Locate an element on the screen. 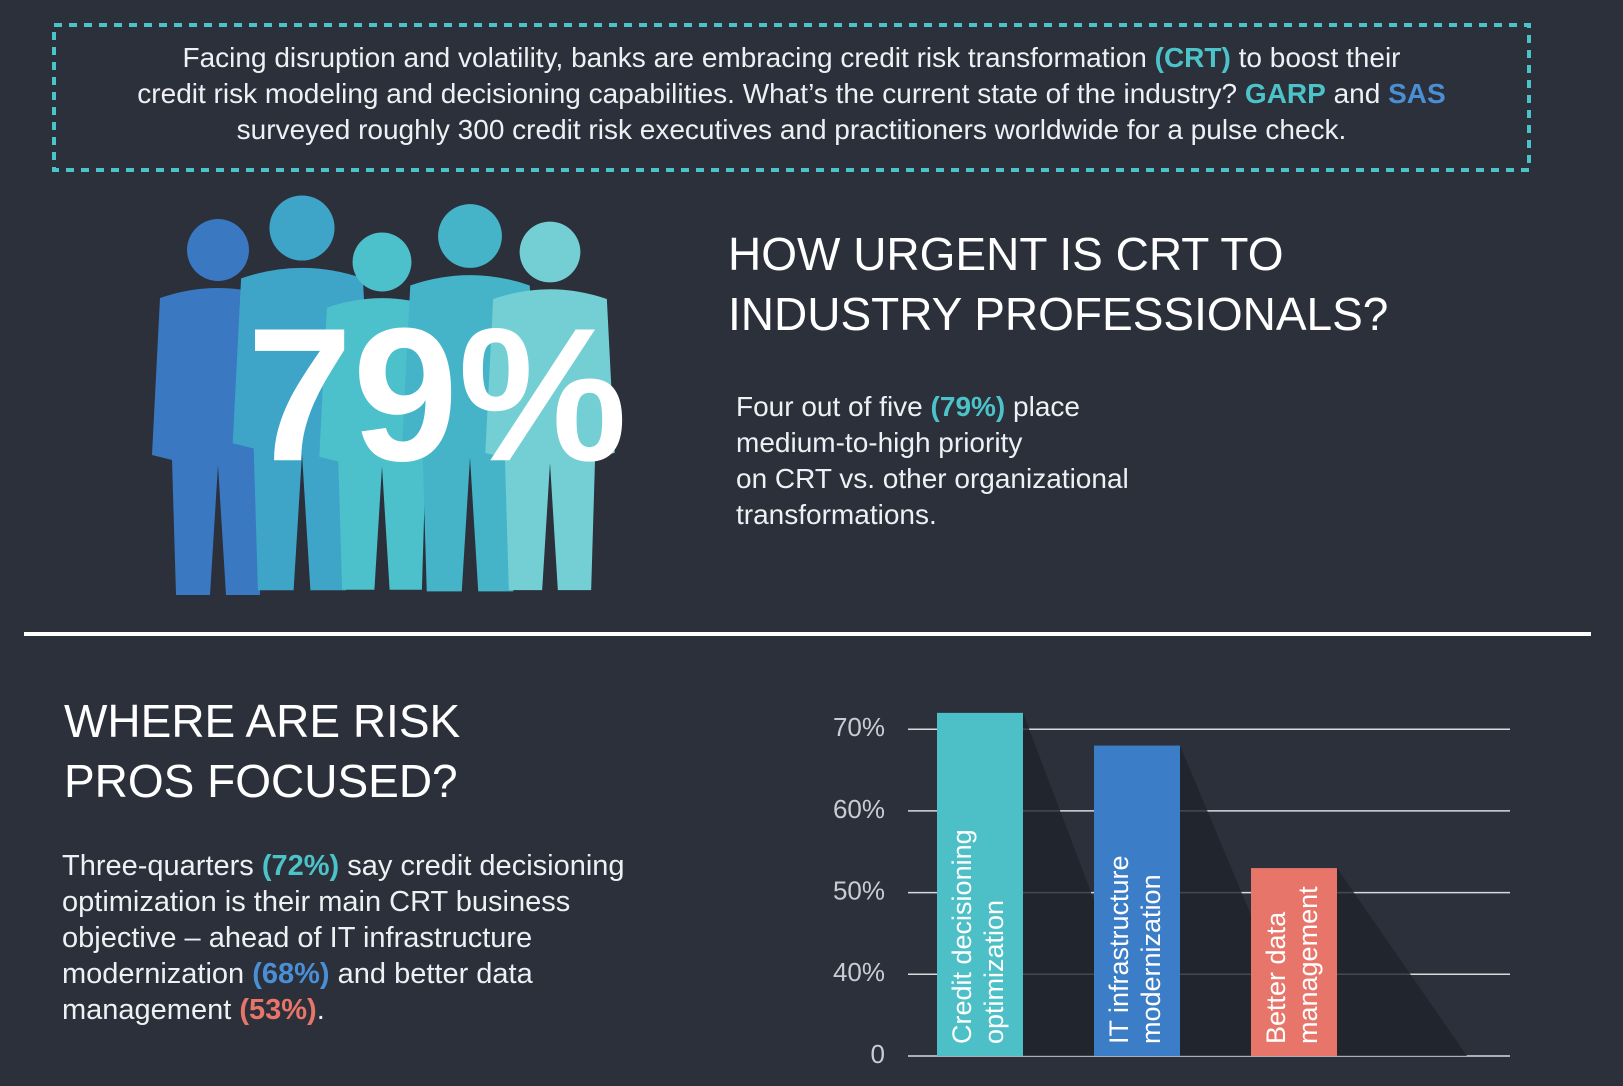  text-line: medium-to-high priority is located at coordinates (932, 443).